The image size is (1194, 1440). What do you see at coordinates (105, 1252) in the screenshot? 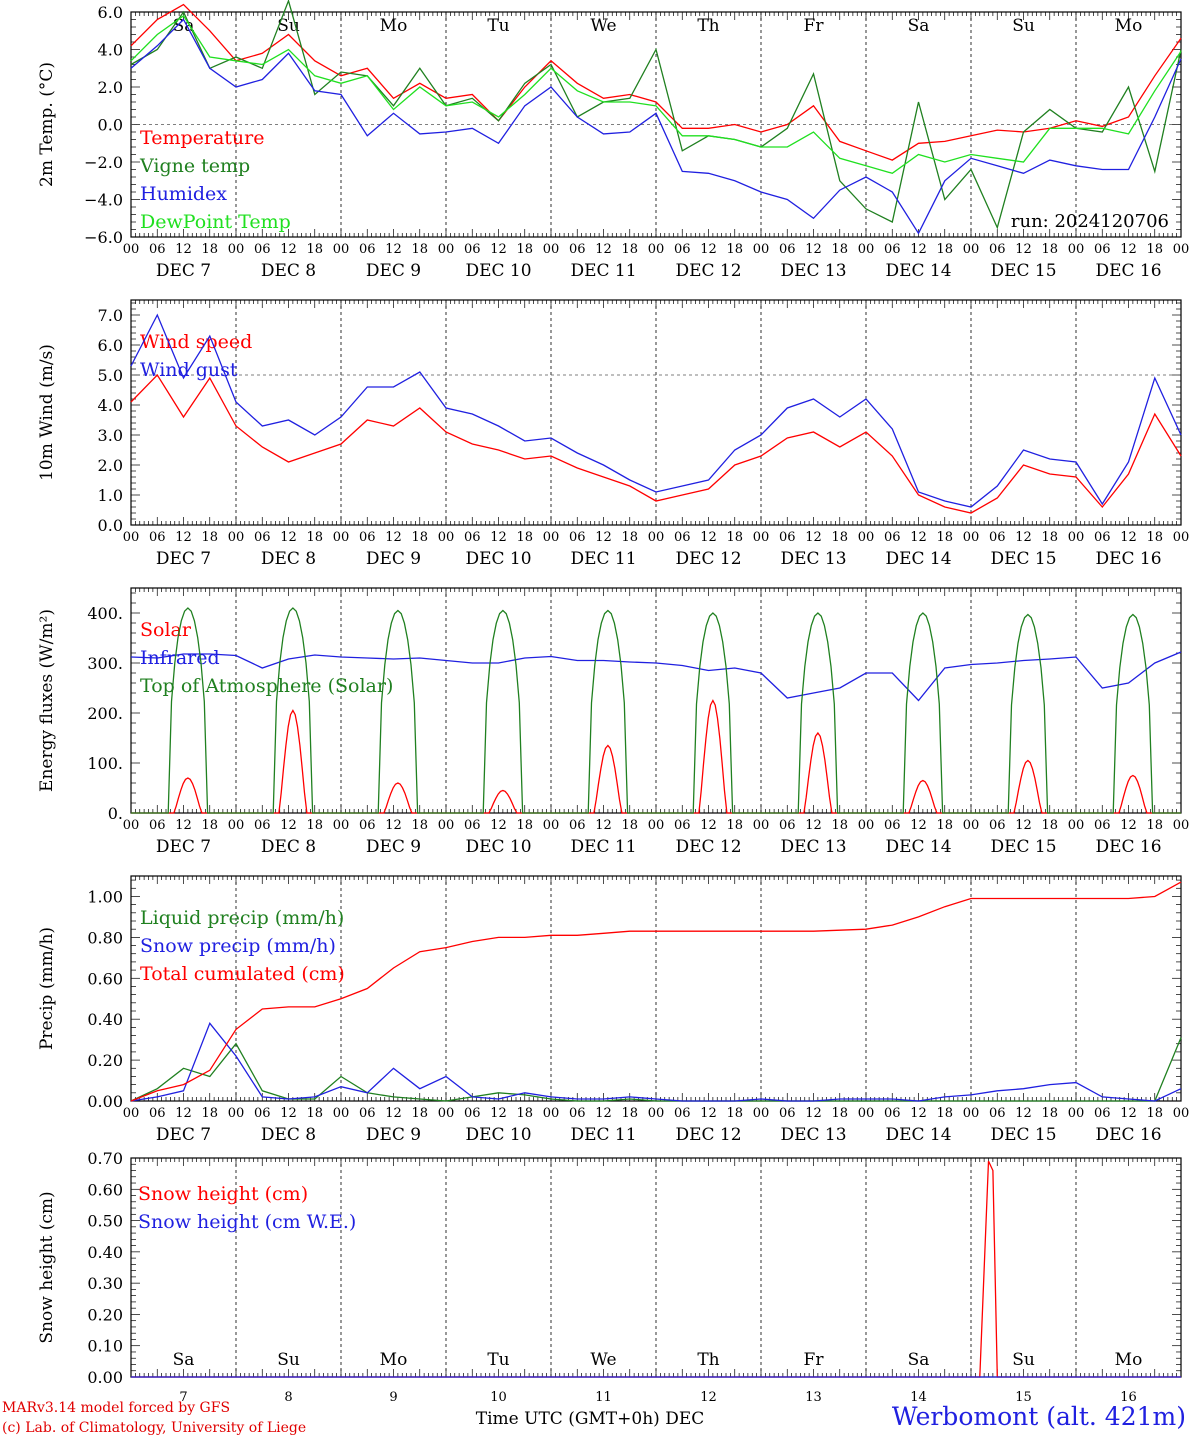
I see `y-tick-label: 0.40` at bounding box center [105, 1252].